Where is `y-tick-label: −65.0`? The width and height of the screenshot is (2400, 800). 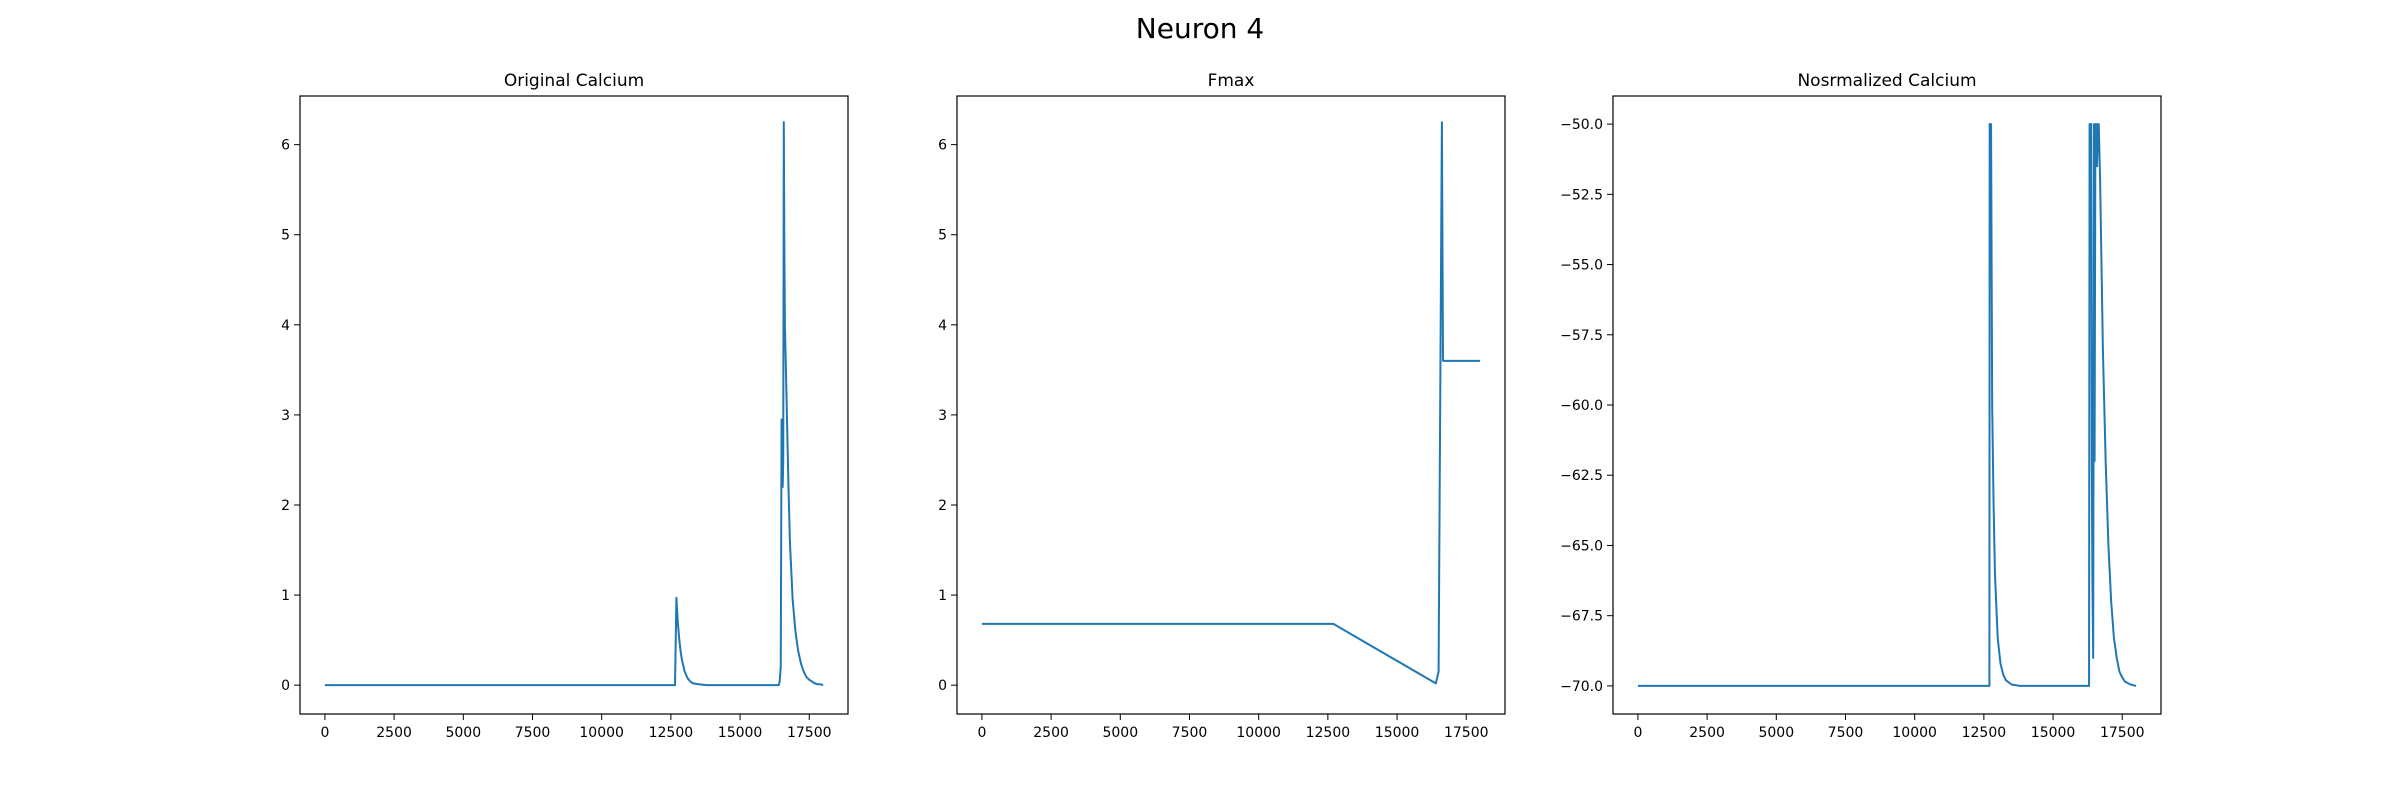 y-tick-label: −65.0 is located at coordinates (1581, 546).